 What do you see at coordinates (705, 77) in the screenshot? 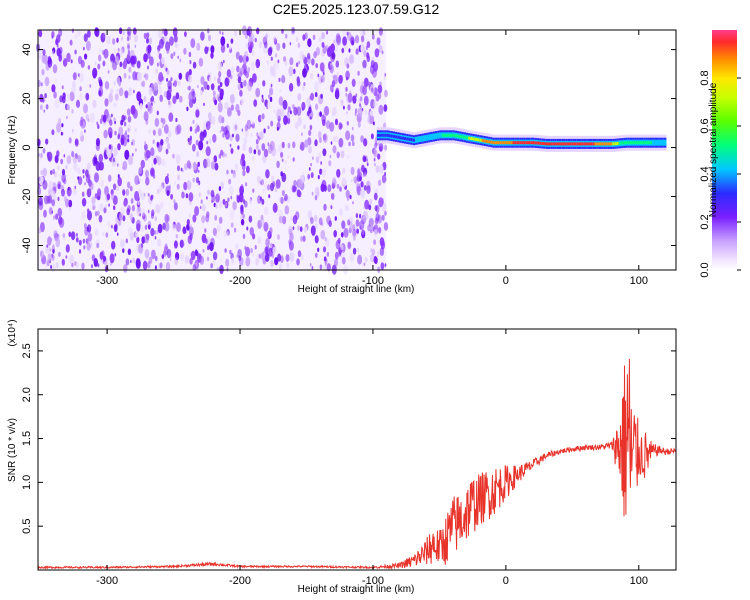
I see `colorbar-tick-label: 0.8` at bounding box center [705, 77].